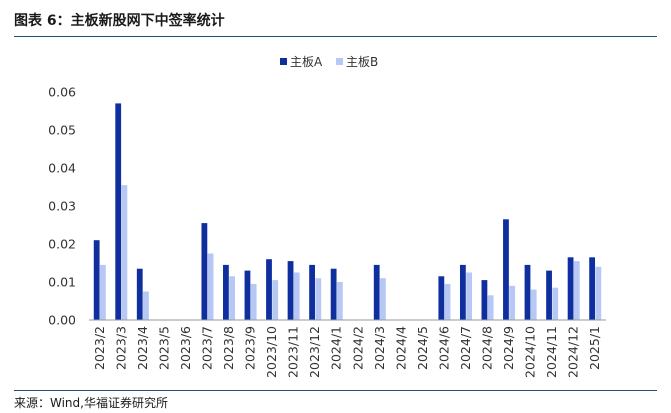  Describe the element at coordinates (422, 348) in the screenshot. I see `x-tick-label: 2024/5` at that location.